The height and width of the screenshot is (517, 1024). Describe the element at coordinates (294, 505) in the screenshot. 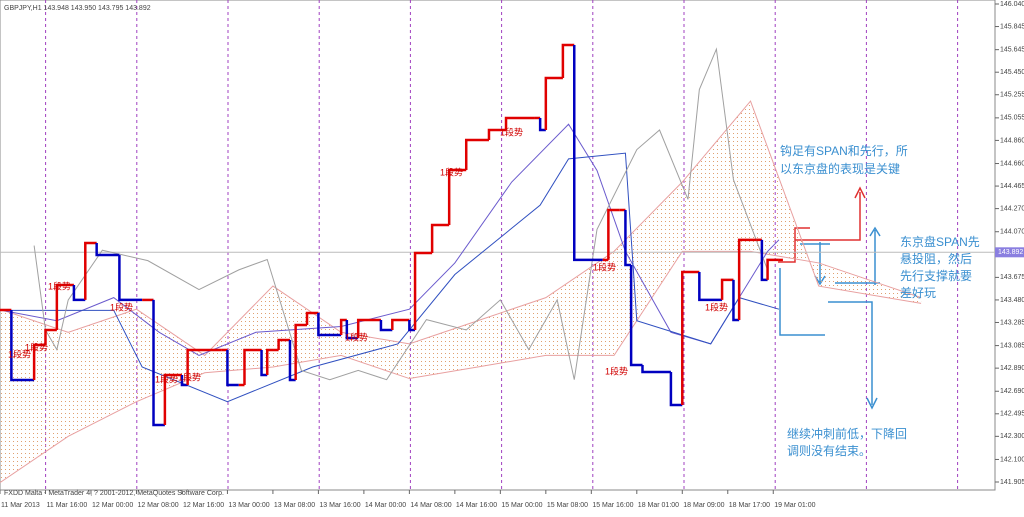

I see `x-tick-label: 13 Mar 08:00` at that location.